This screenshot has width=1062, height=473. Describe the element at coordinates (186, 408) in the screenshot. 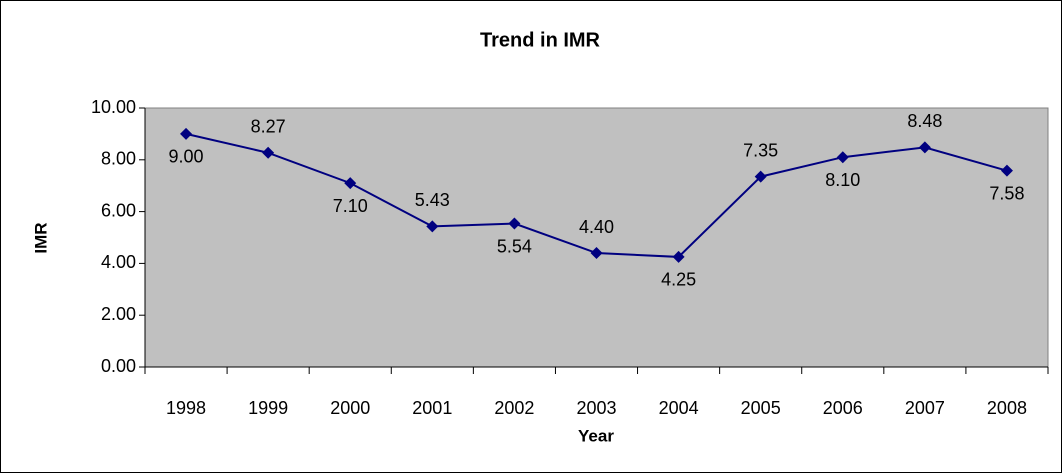

I see `x-tick-label: 1998` at that location.